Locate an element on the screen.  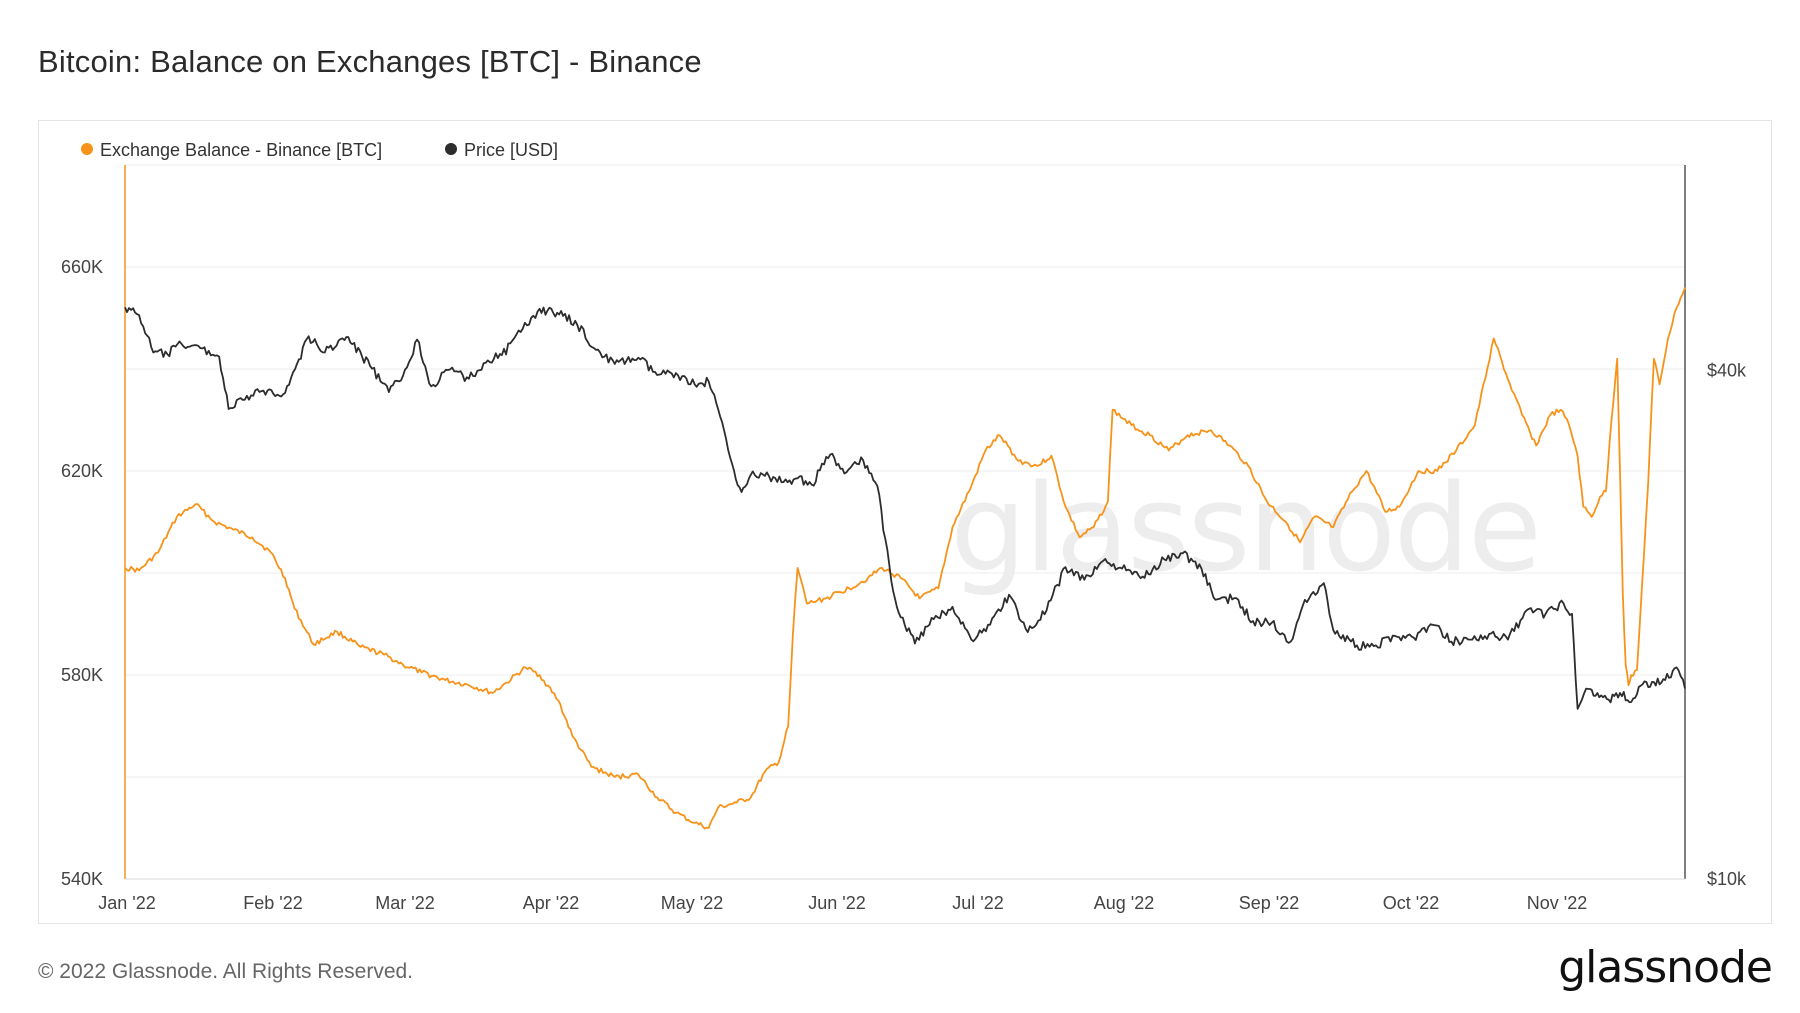
x-tick-label: Apr '22 is located at coordinates (551, 903).